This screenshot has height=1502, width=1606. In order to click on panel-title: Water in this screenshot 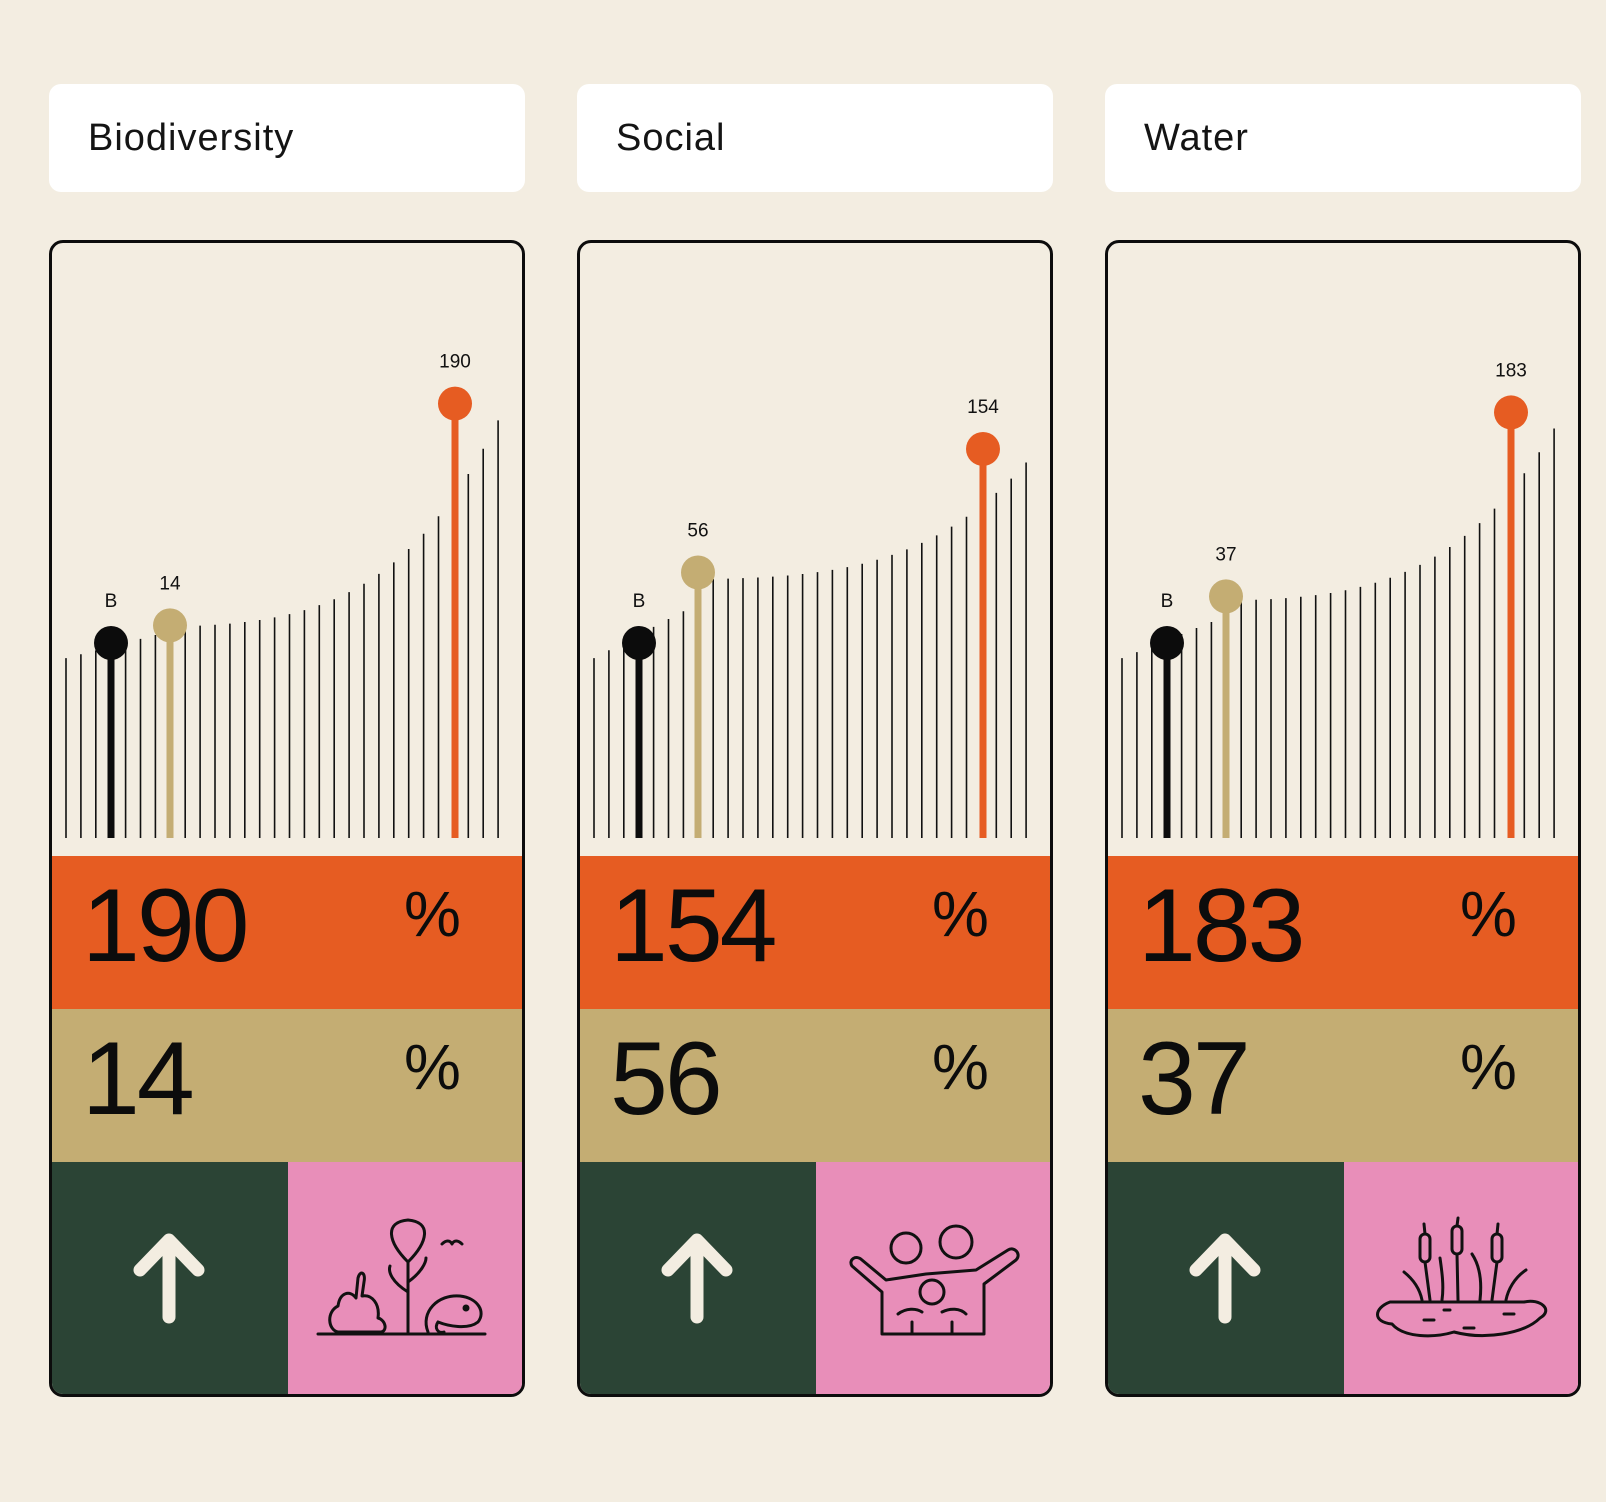, I will do `click(1343, 138)`.